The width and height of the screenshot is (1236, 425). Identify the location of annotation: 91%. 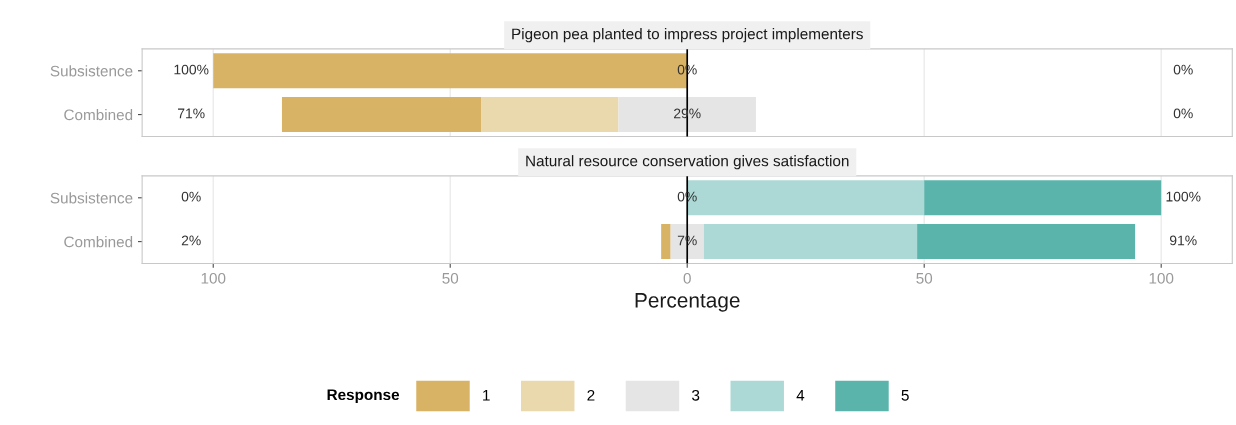
(1183, 240).